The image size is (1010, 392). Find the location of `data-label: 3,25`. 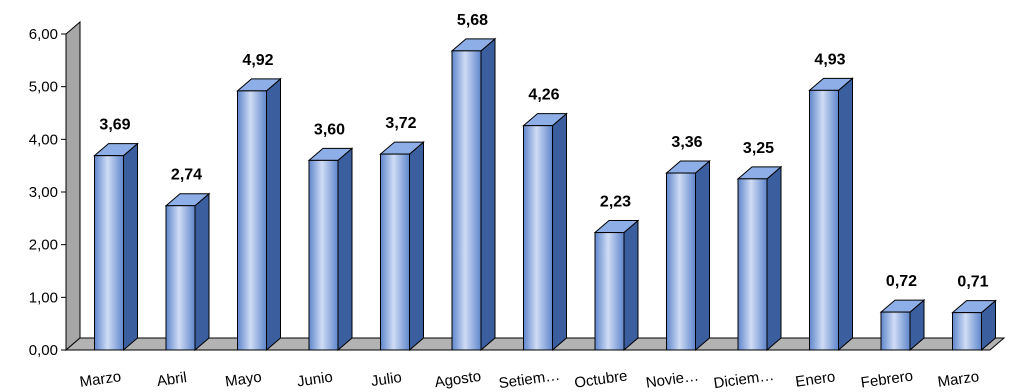

data-label: 3,25 is located at coordinates (758, 148).